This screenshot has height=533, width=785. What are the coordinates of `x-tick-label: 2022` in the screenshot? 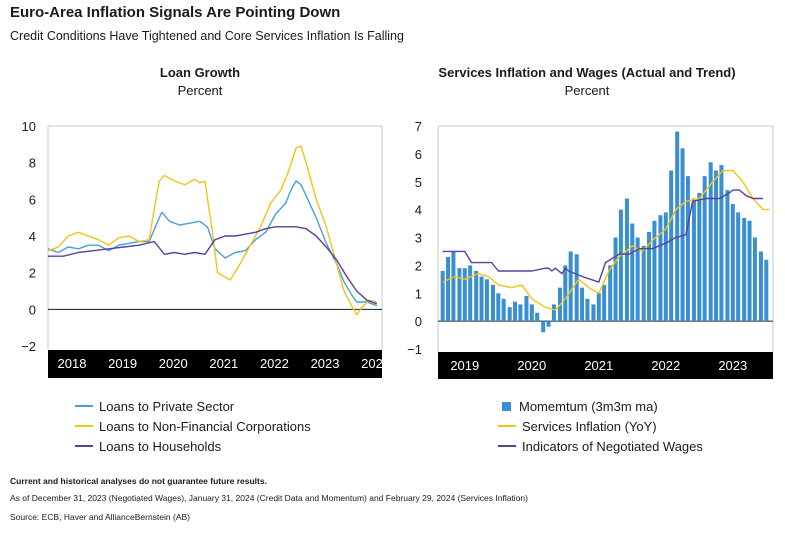 It's located at (665, 365).